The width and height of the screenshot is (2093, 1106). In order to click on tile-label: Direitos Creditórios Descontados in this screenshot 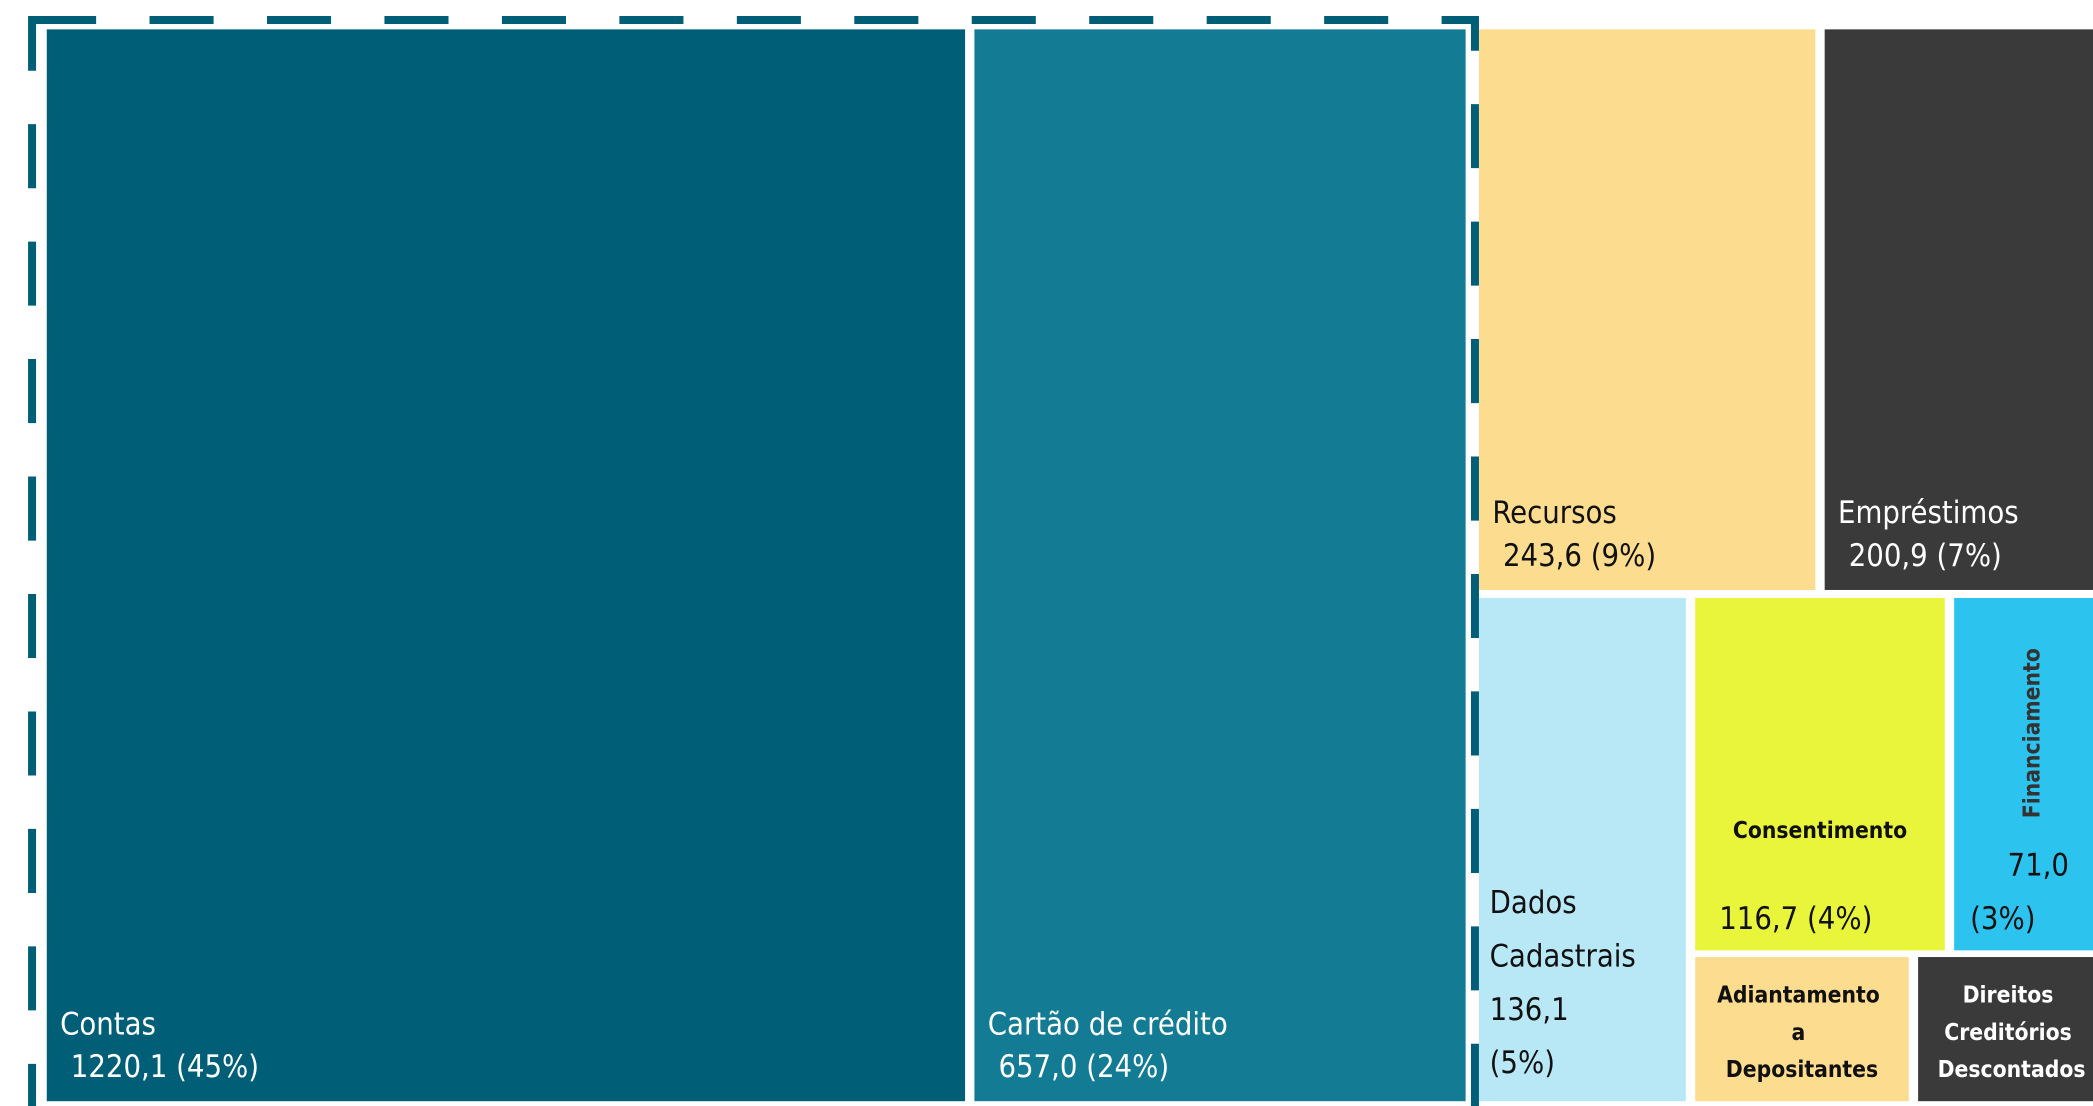, I will do `click(2012, 1032)`.